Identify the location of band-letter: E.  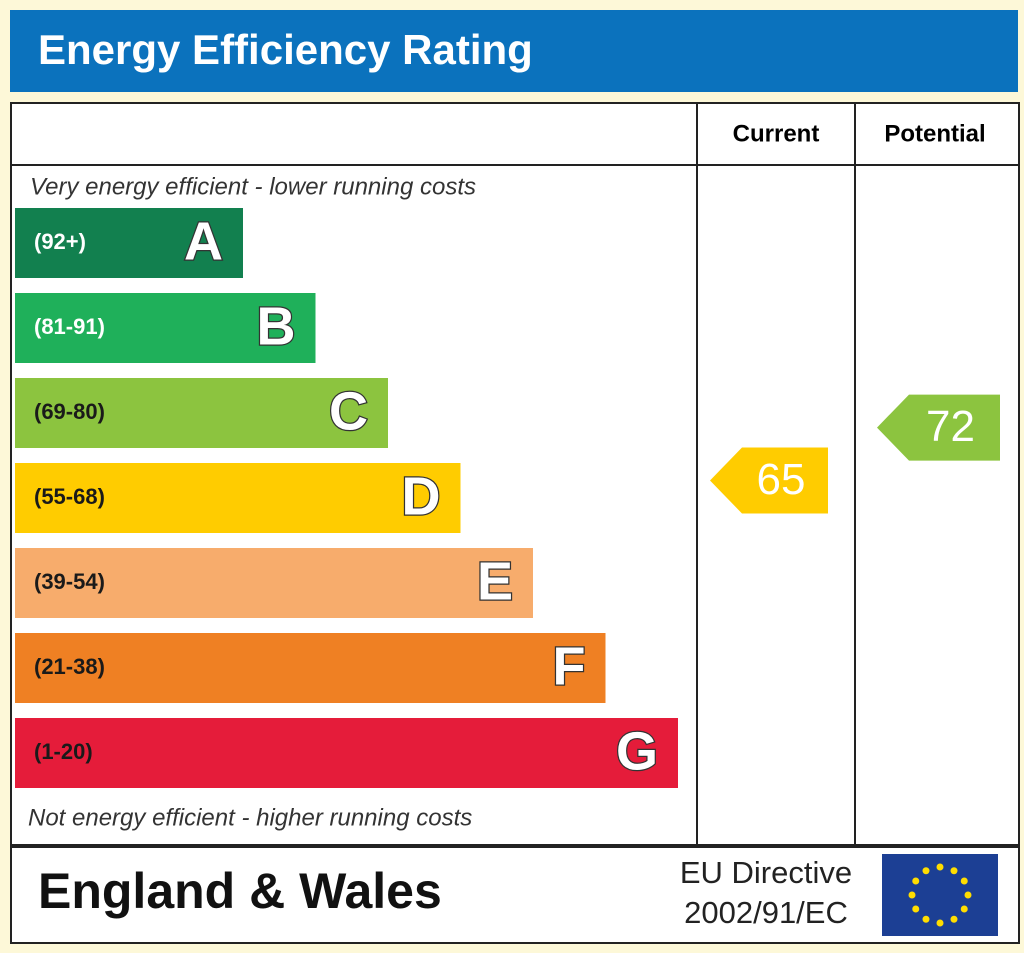
(495, 581).